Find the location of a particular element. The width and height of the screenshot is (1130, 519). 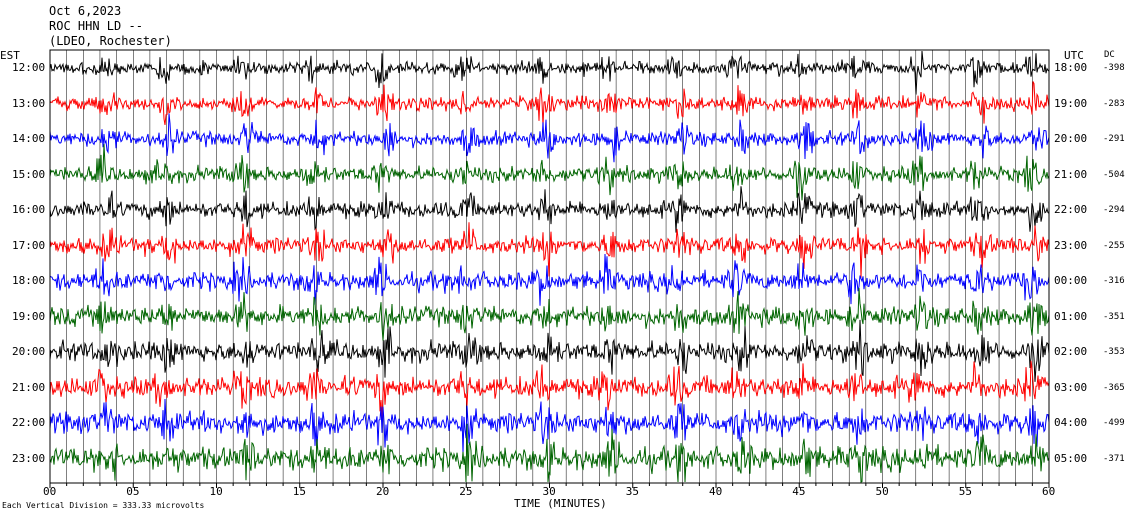

date-label: Oct 6,2023 is located at coordinates (85, 11).